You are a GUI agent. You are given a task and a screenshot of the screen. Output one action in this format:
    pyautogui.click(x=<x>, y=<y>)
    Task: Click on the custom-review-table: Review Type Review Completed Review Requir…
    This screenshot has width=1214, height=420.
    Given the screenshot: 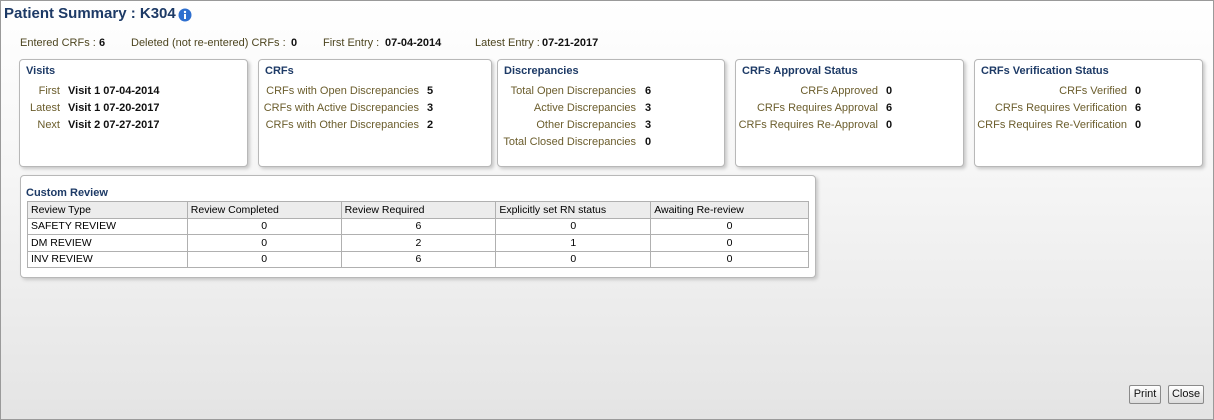 What is the action you would take?
    pyautogui.click(x=418, y=234)
    